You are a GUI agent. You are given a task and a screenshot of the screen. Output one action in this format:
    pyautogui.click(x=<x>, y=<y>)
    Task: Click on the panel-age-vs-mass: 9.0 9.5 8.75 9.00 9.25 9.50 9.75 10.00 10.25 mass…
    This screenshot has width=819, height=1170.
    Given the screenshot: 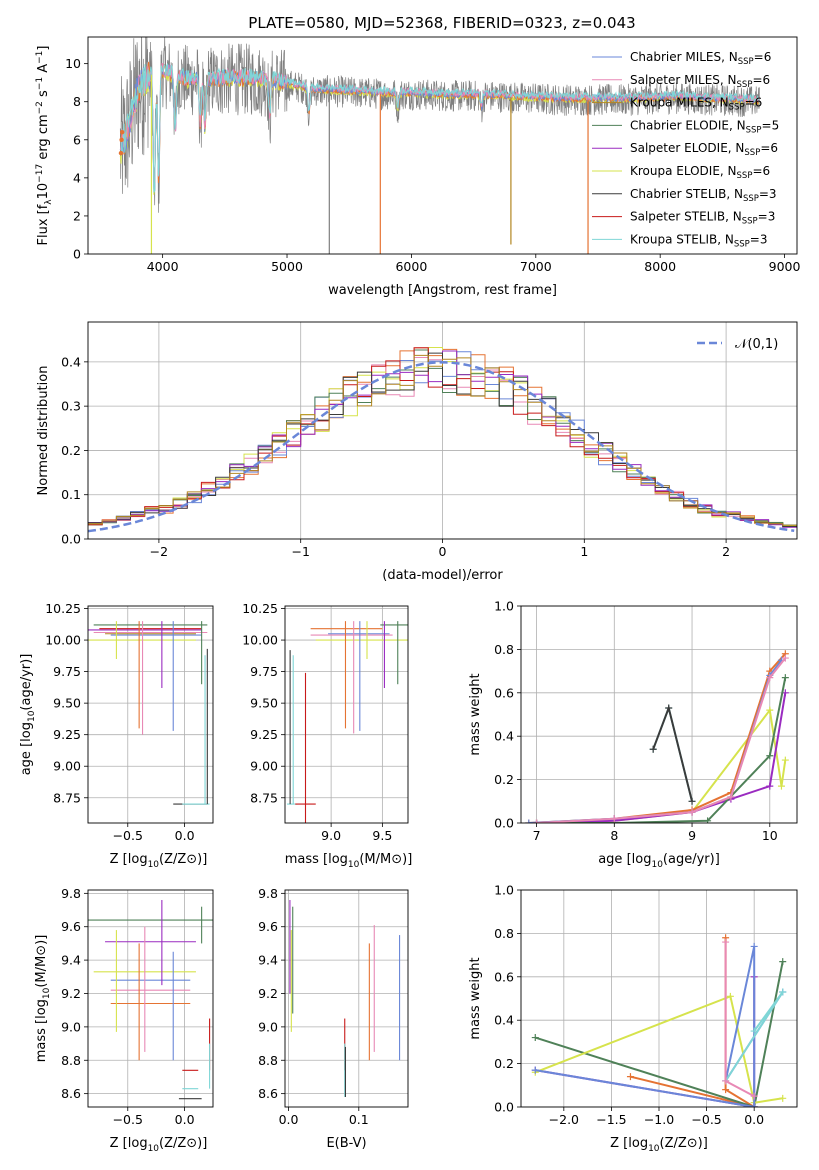 What is the action you would take?
    pyautogui.click(x=327, y=735)
    